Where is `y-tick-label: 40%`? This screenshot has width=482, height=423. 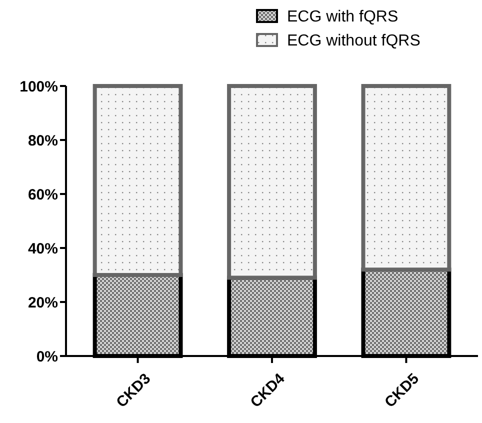
y-tick-label: 40% is located at coordinates (43, 249).